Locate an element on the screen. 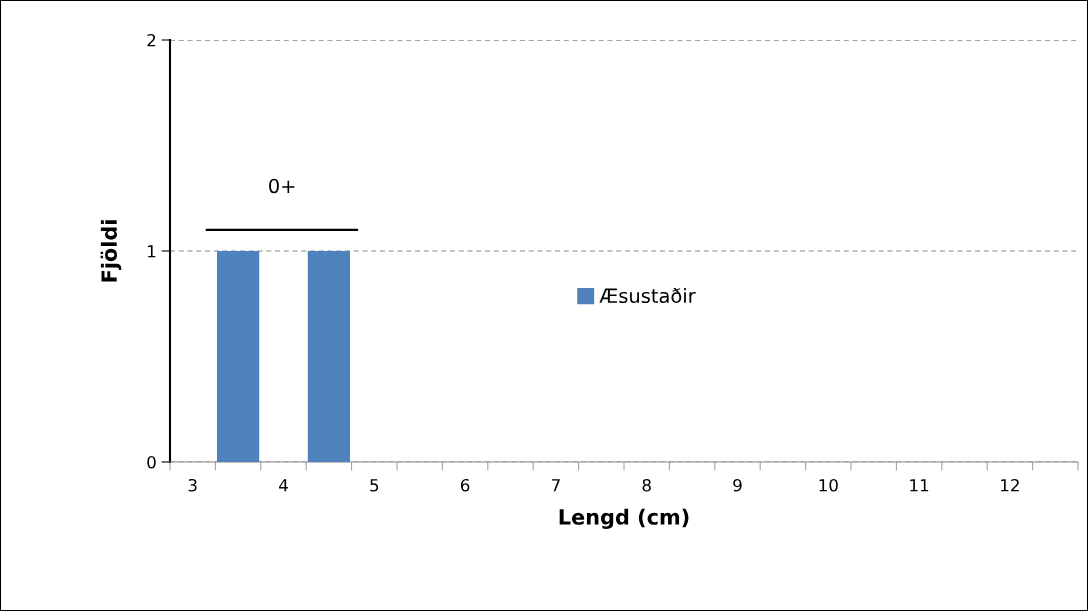 This screenshot has height=611, width=1088. x-axis-title: Lengd (cm) is located at coordinates (624, 519).